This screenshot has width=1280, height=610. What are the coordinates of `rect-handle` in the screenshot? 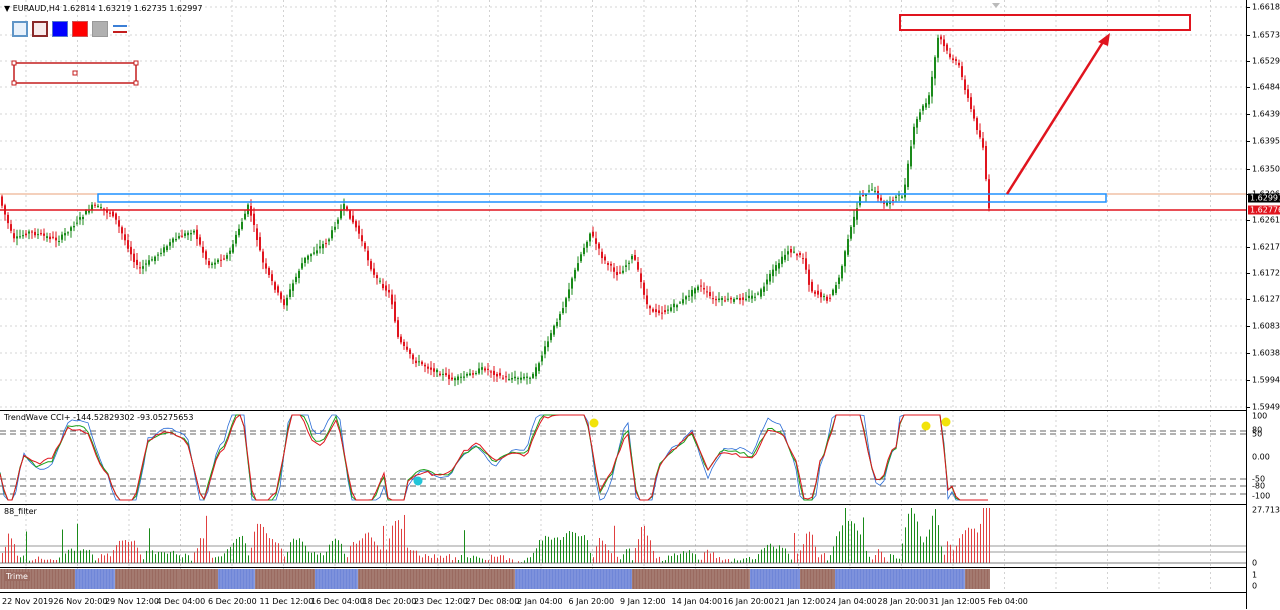 It's located at (136, 63).